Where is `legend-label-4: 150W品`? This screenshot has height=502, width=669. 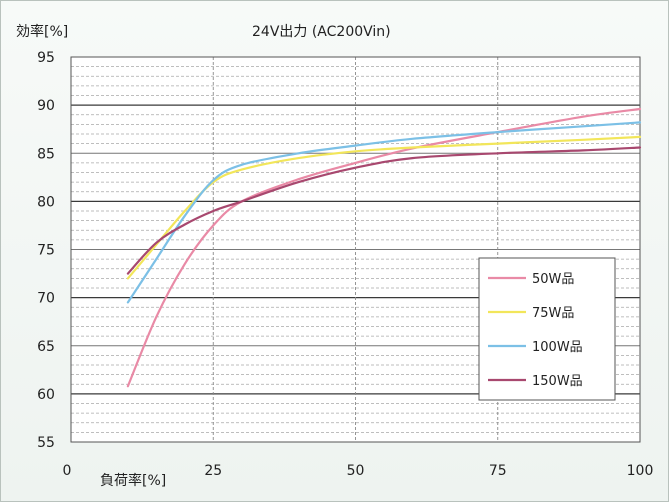
legend-label-4: 150W品 is located at coordinates (557, 381).